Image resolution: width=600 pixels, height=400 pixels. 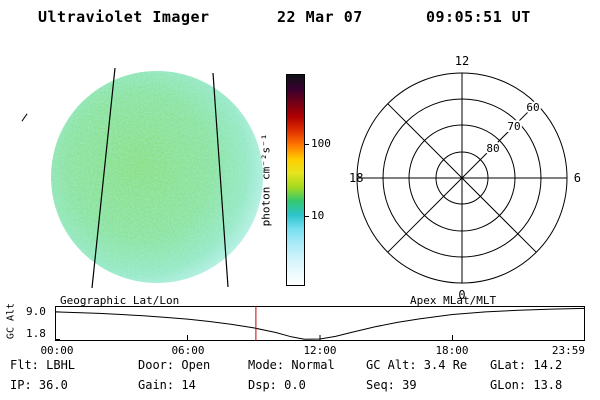 I want to click on ytick-label-1-8: 1.8, so click(x=36, y=333).